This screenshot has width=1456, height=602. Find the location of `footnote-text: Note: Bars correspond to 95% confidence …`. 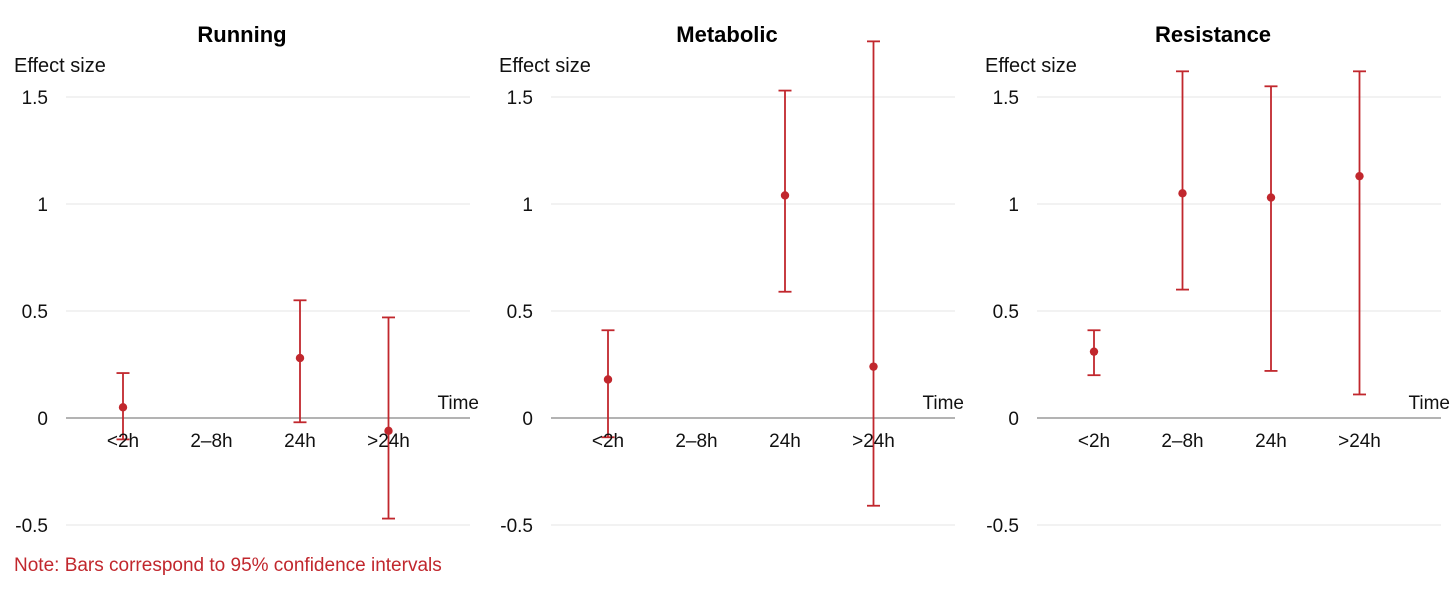

footnote-text: Note: Bars correspond to 95% confidence … is located at coordinates (228, 565).